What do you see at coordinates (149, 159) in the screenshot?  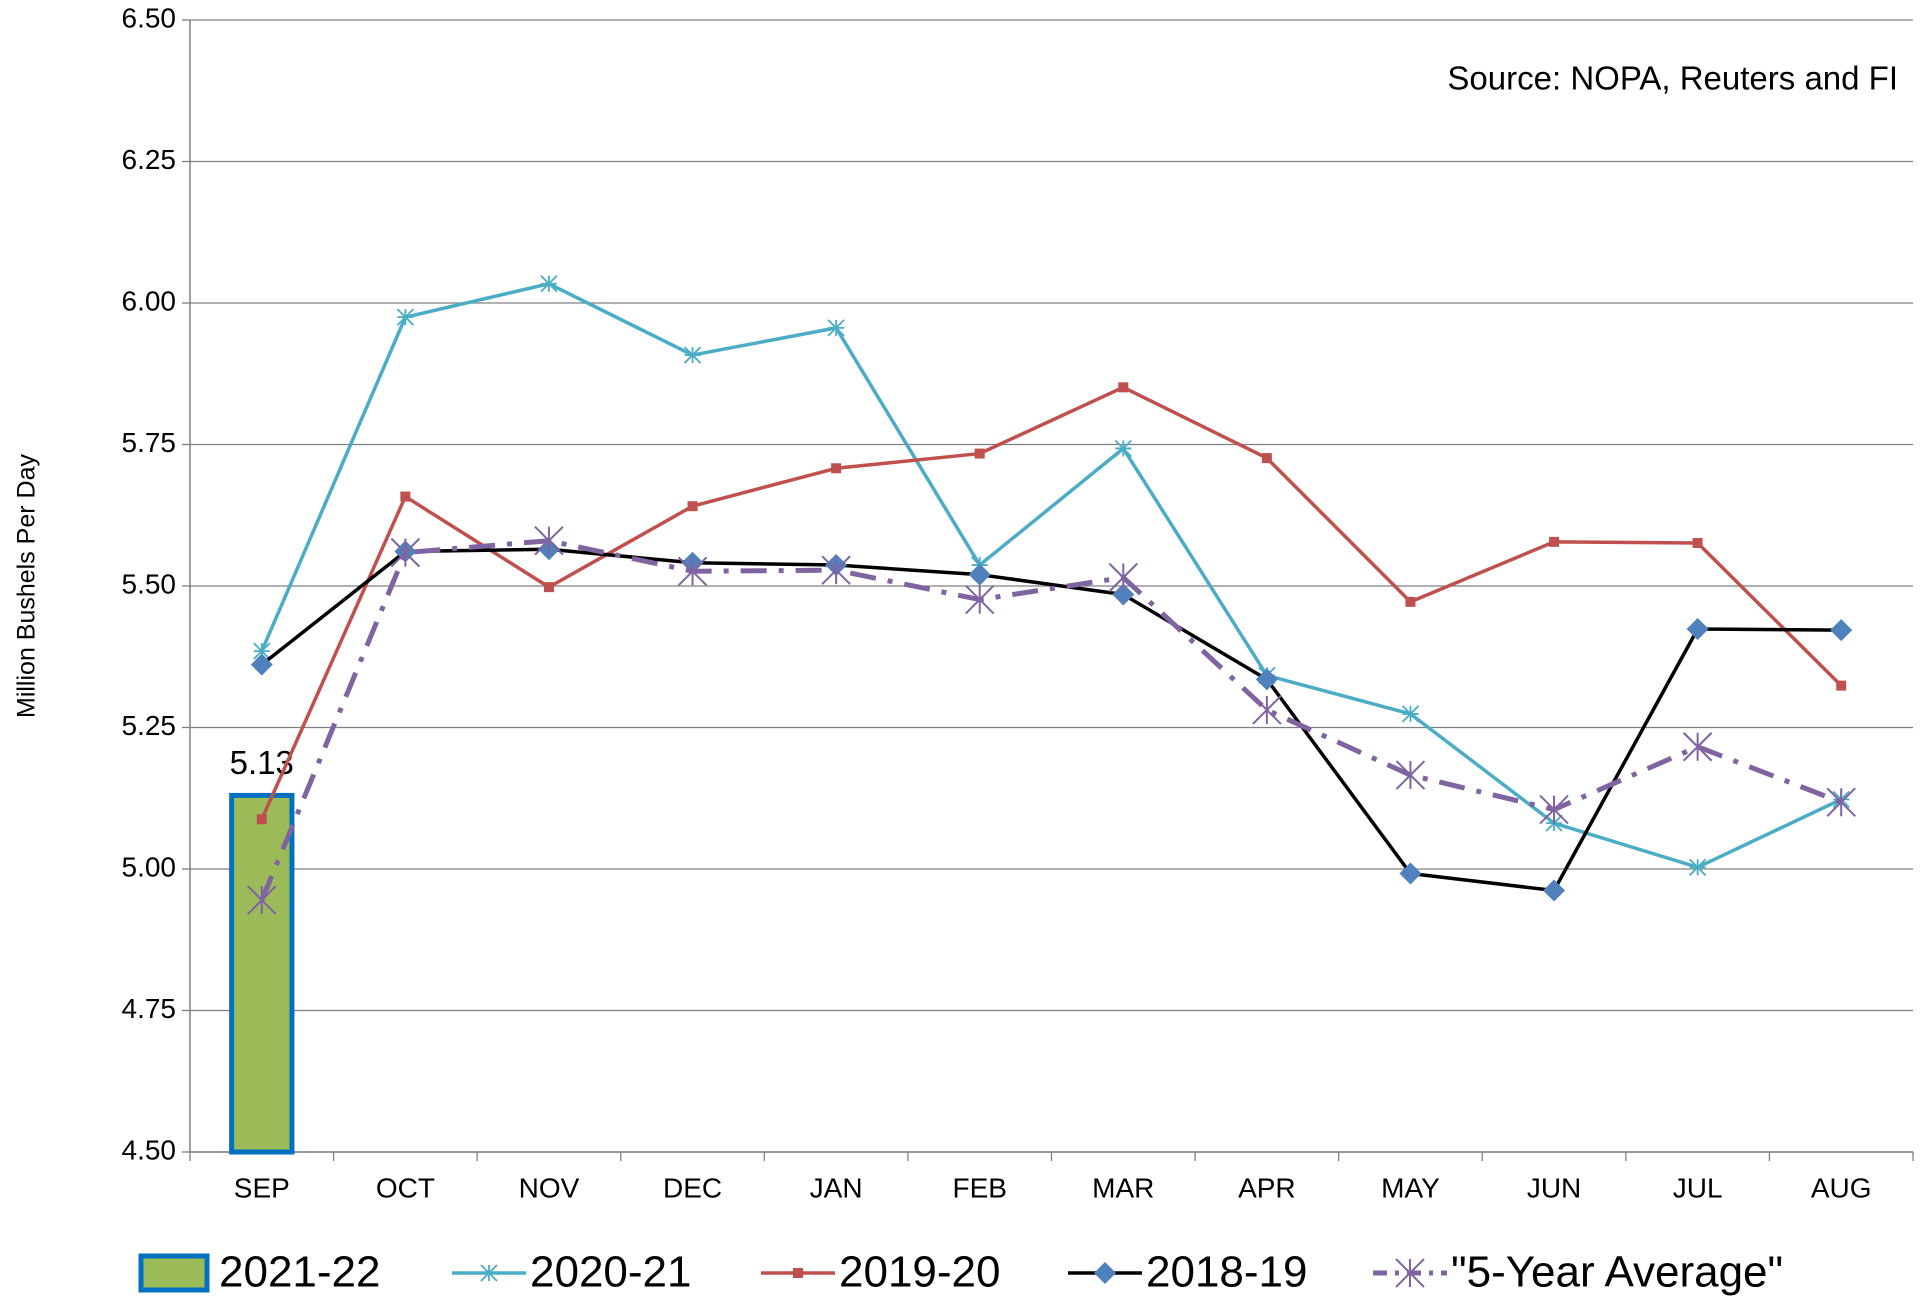 I see `y-tick-label: 6.25` at bounding box center [149, 159].